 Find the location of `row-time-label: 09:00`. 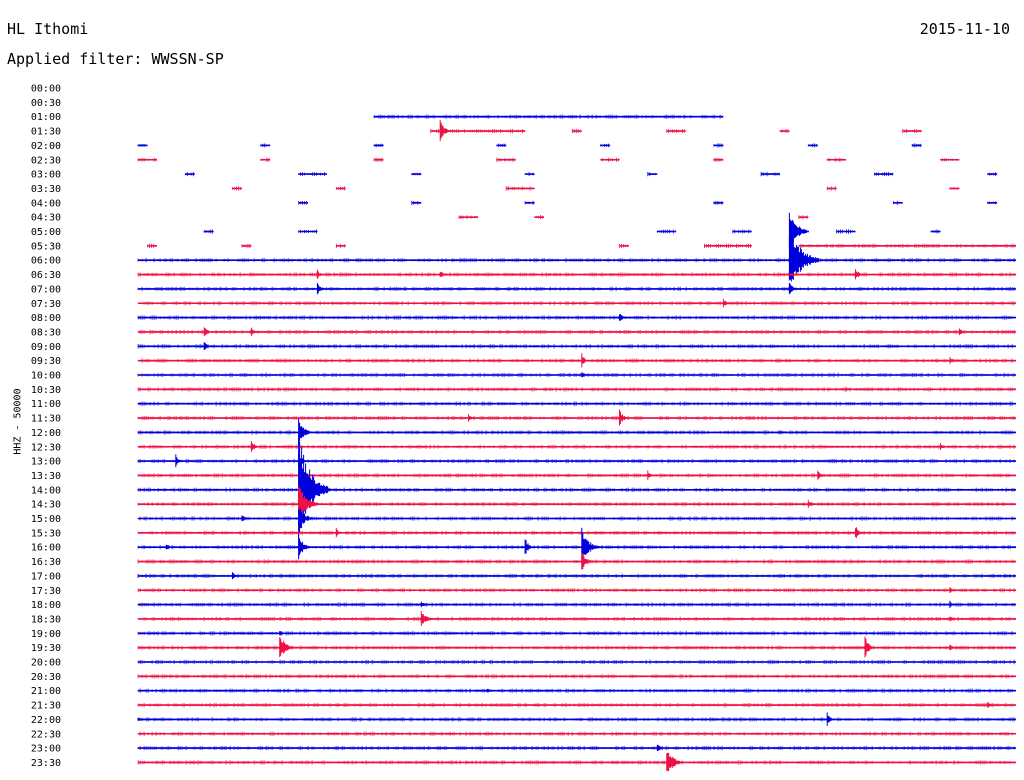

row-time-label: 09:00 is located at coordinates (46, 347).